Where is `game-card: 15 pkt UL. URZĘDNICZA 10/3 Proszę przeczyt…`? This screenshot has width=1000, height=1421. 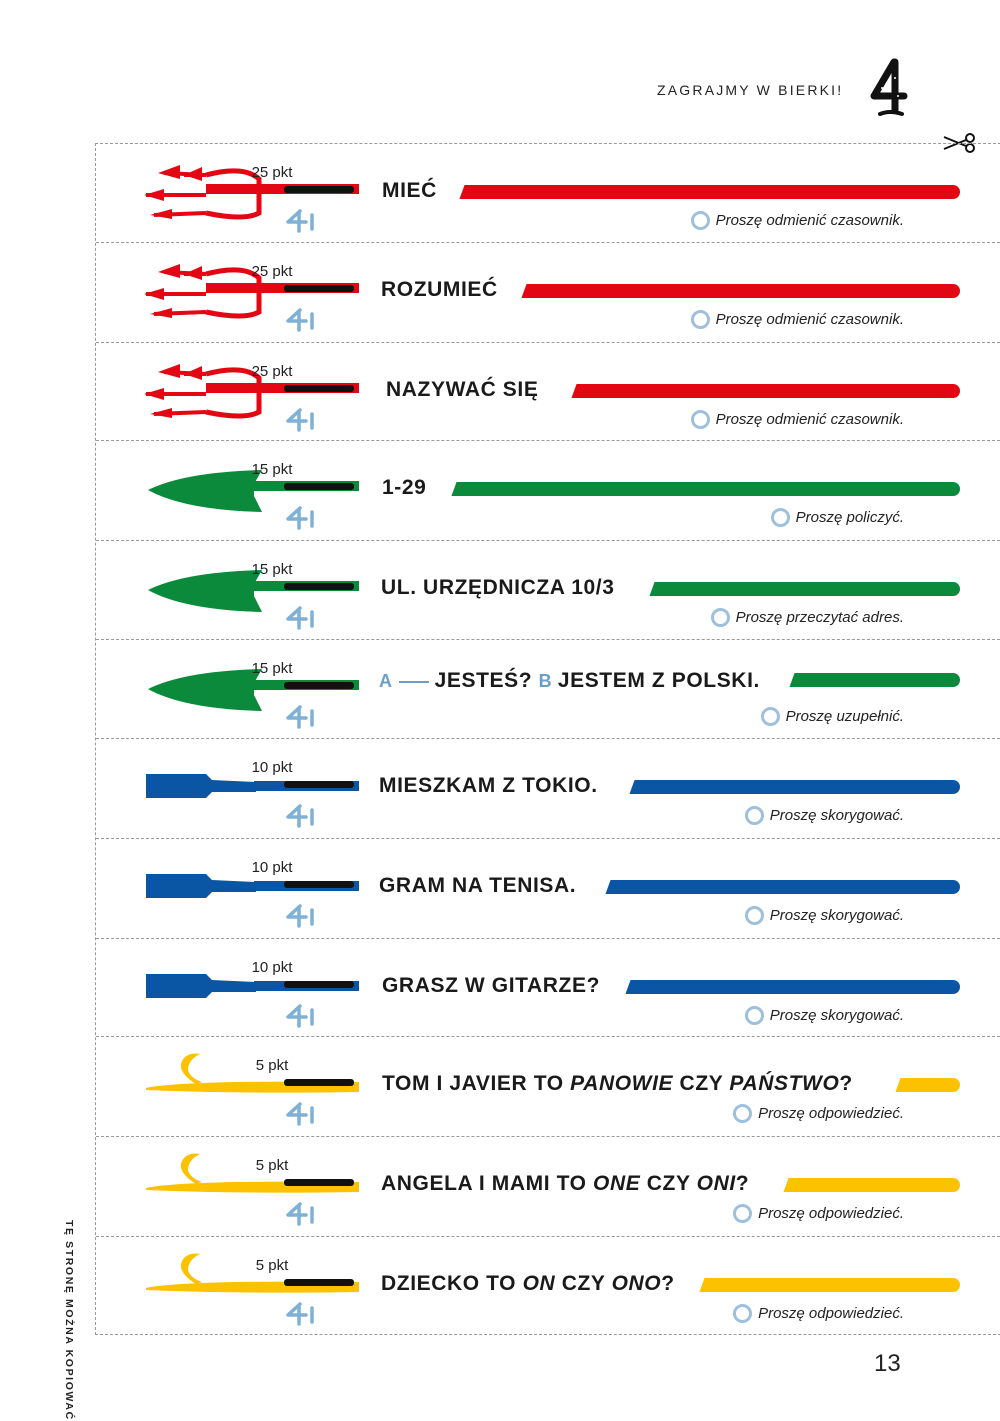 game-card: 15 pkt UL. URZĘDNICZA 10/3 Proszę przeczyt… is located at coordinates (548, 590).